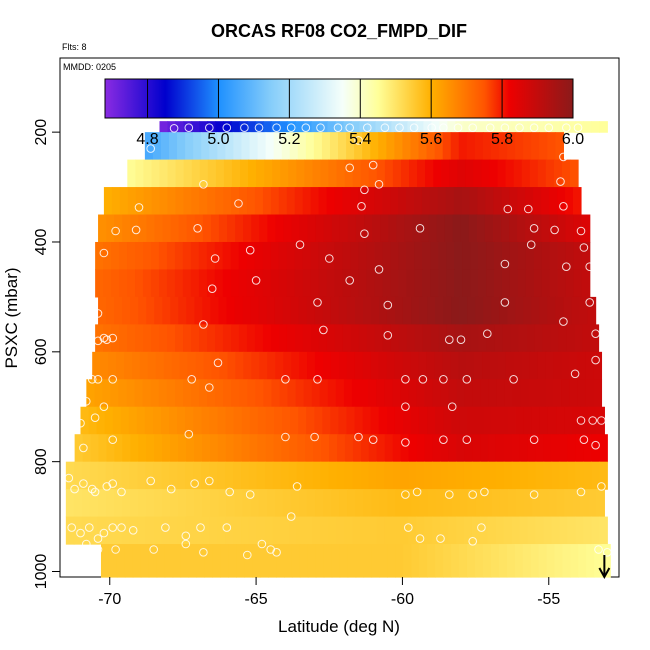  What do you see at coordinates (339, 626) in the screenshot?
I see `x-axis-label: Latitude (deg N)` at bounding box center [339, 626].